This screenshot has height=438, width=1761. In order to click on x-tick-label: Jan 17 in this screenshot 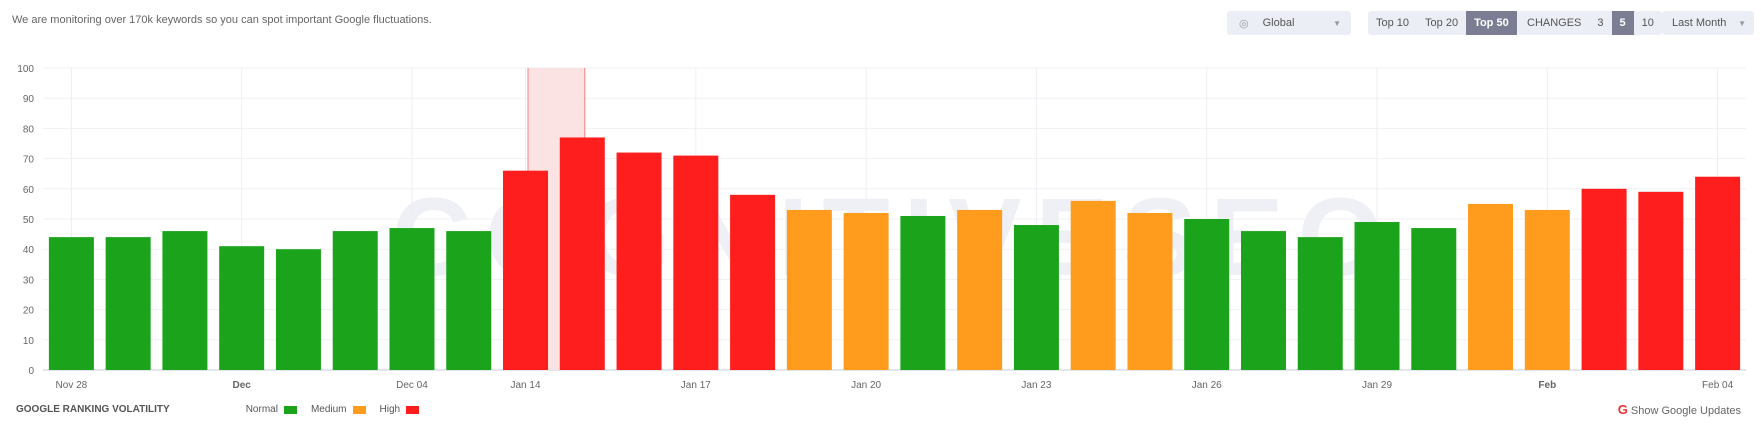, I will do `click(696, 385)`.